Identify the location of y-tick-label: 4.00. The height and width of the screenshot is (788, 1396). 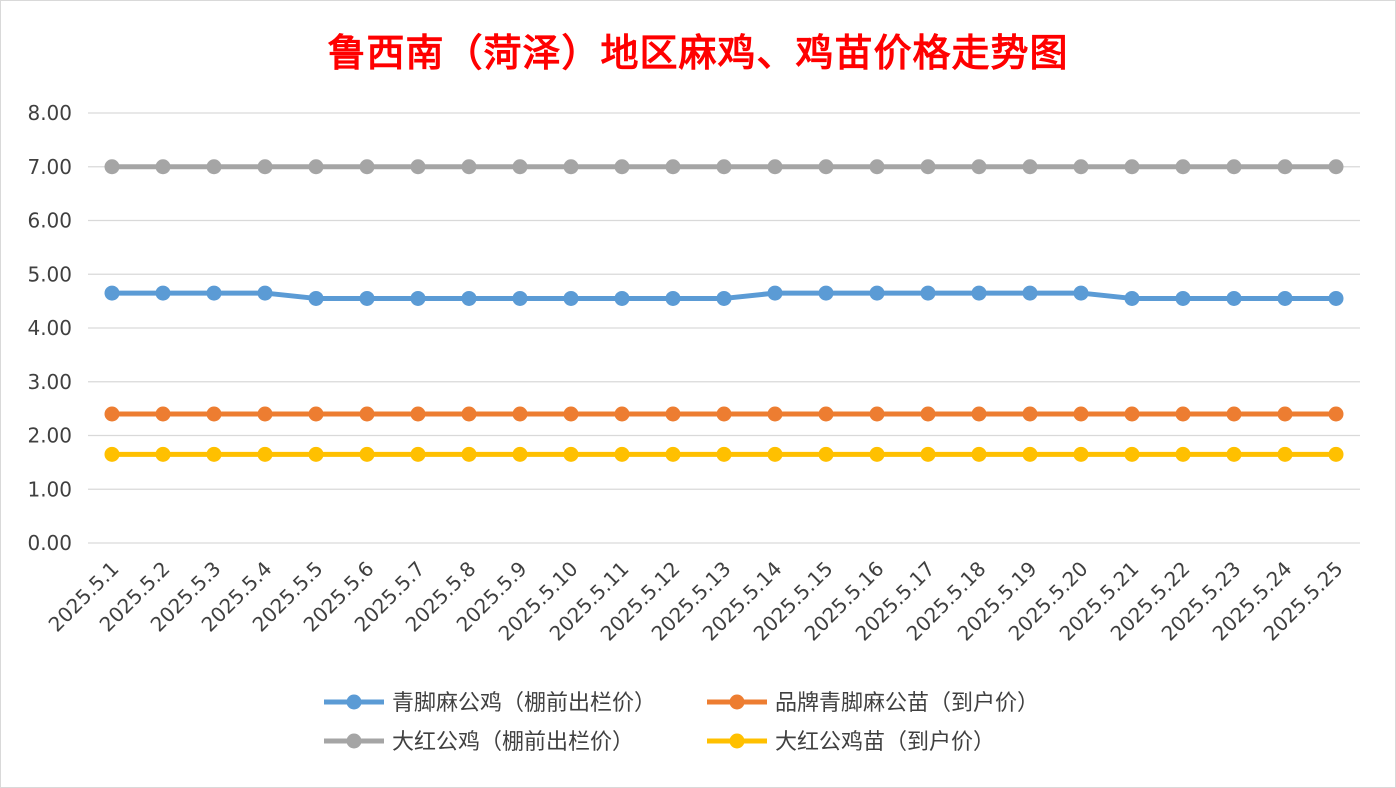
(49, 328).